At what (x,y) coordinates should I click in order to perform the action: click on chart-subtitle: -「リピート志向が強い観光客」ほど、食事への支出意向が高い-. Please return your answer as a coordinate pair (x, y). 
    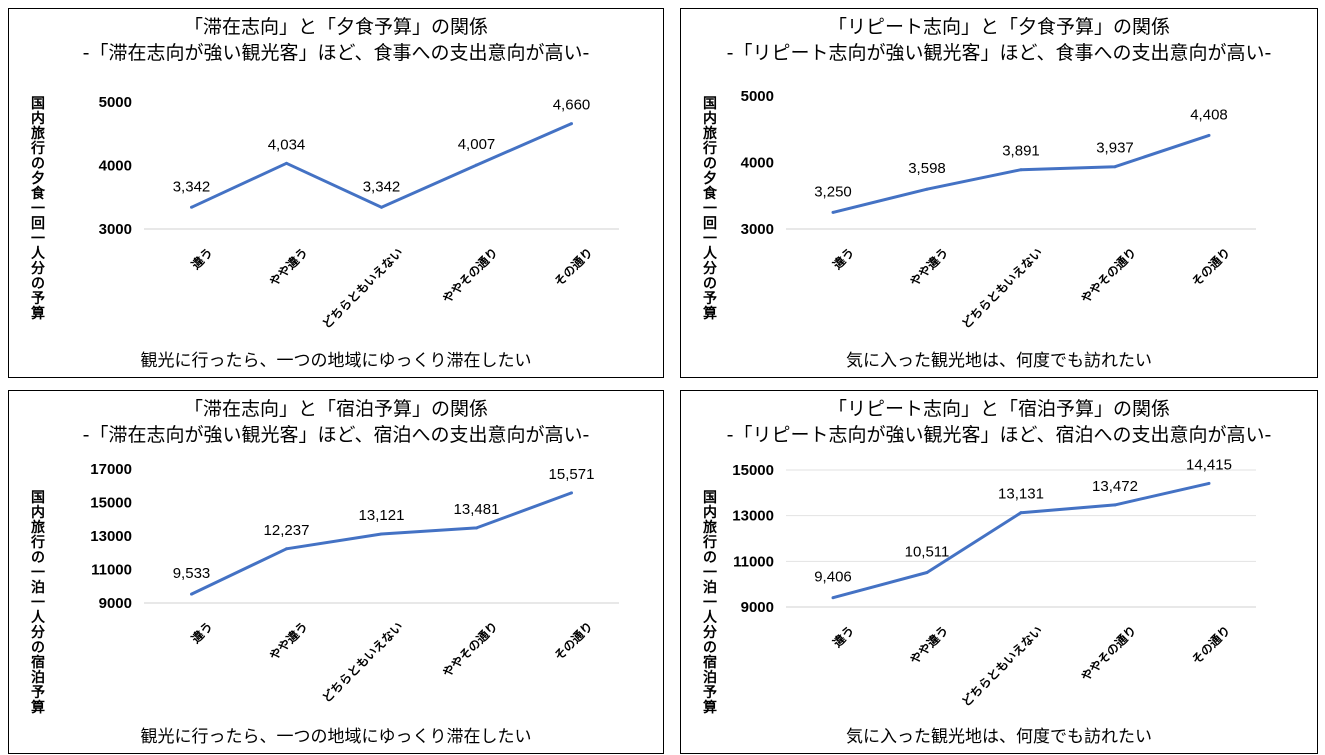
    Looking at the image, I should click on (999, 53).